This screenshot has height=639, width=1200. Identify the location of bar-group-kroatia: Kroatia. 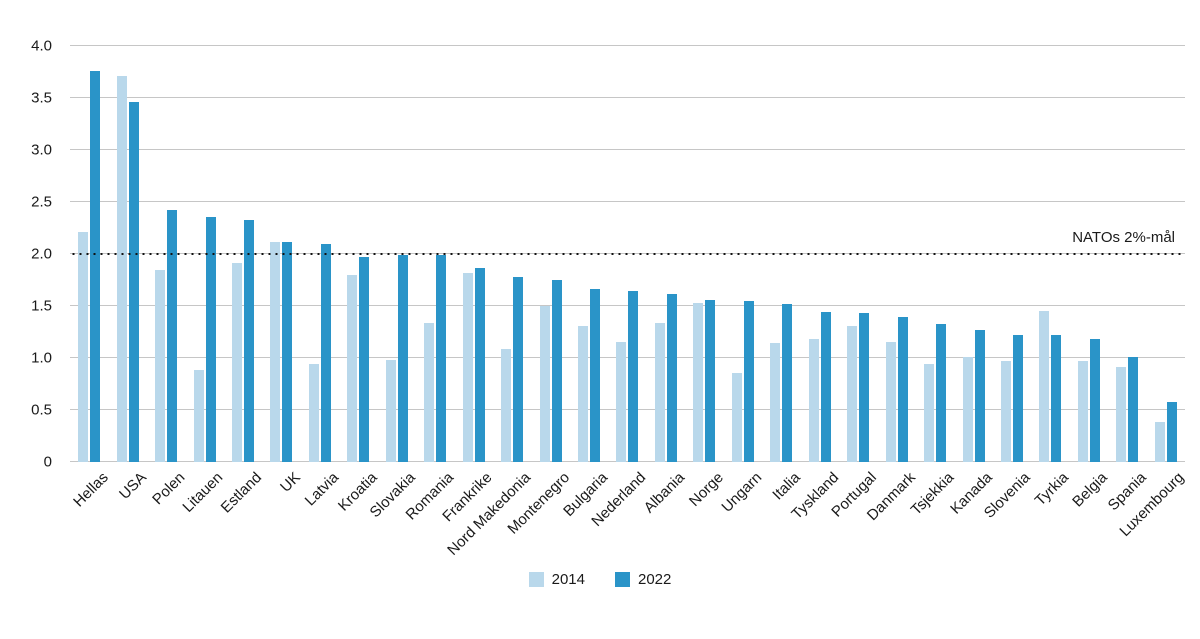
(357, 280).